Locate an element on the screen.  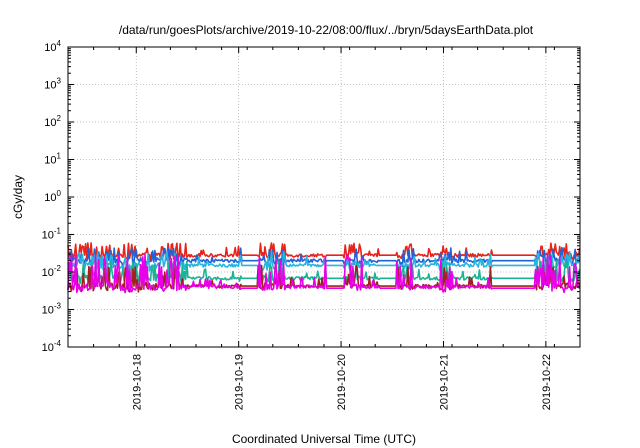
y-tick-label: 10⁻⁴ is located at coordinates (52, 346).